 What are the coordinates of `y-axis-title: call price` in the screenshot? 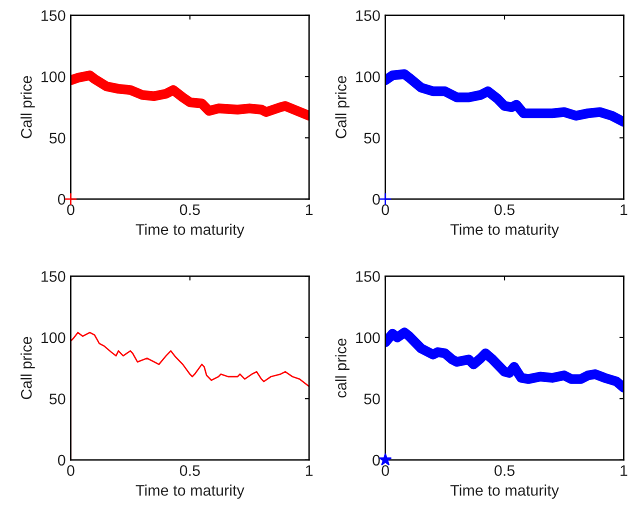 It's located at (342, 368).